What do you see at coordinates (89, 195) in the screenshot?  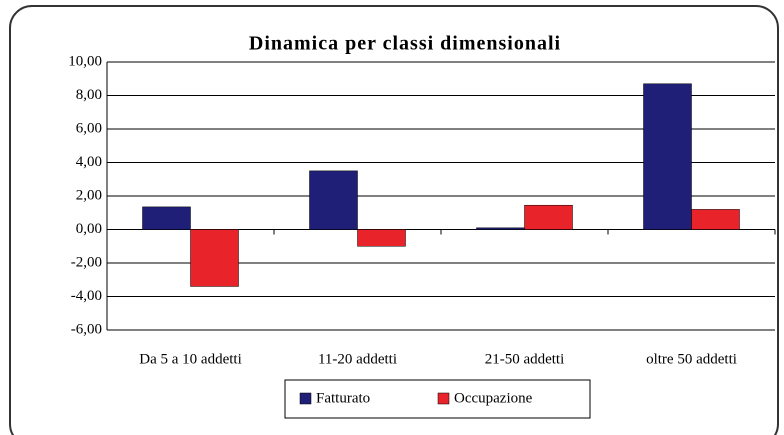 I see `y-tick-label: 2,00` at bounding box center [89, 195].